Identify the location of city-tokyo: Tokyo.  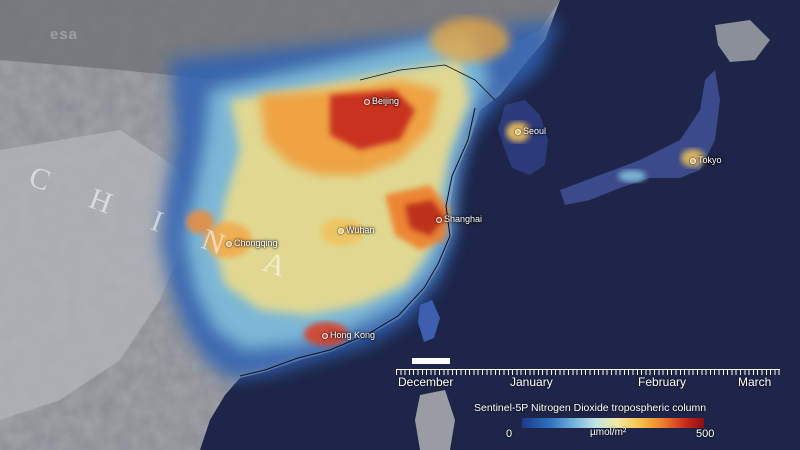
(706, 160).